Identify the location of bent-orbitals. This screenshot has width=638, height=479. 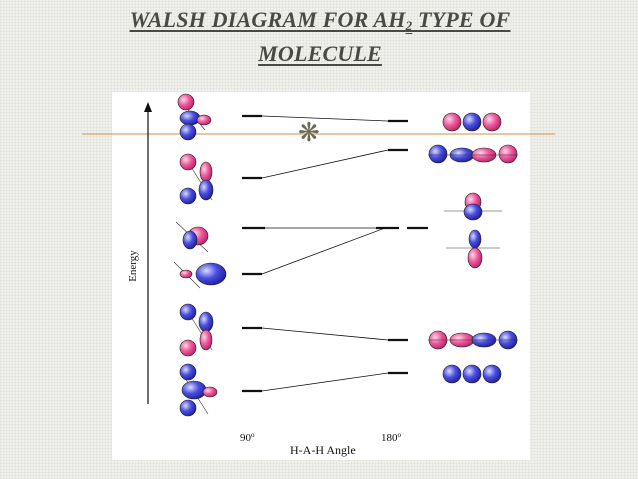
(200, 255).